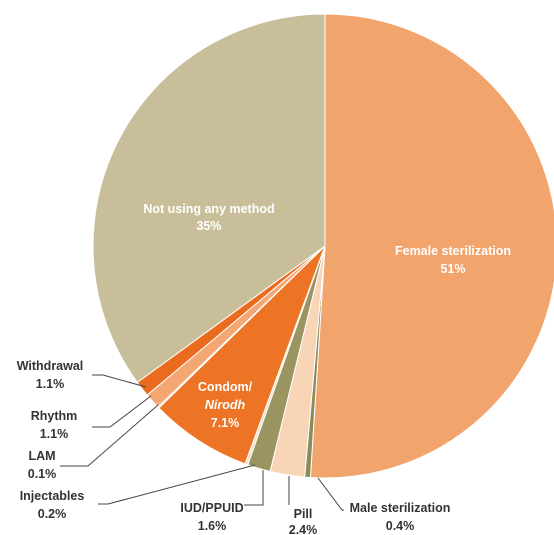 This screenshot has width=554, height=535. What do you see at coordinates (330, 494) in the screenshot?
I see `leader-line-male-sterilization` at bounding box center [330, 494].